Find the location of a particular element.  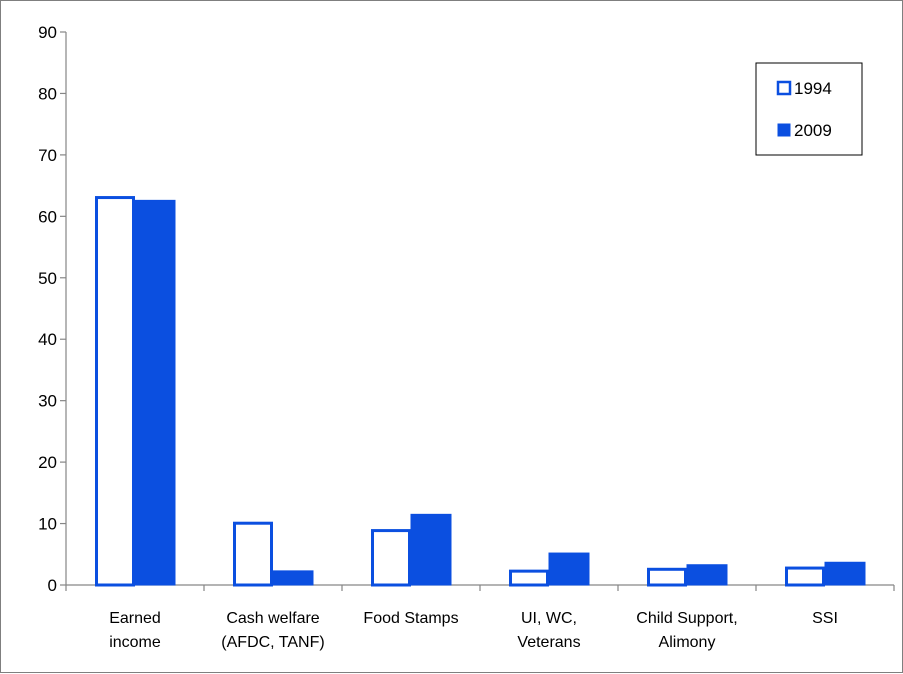

x-tick-label: UI, WC, Veterans is located at coordinates (548, 630).